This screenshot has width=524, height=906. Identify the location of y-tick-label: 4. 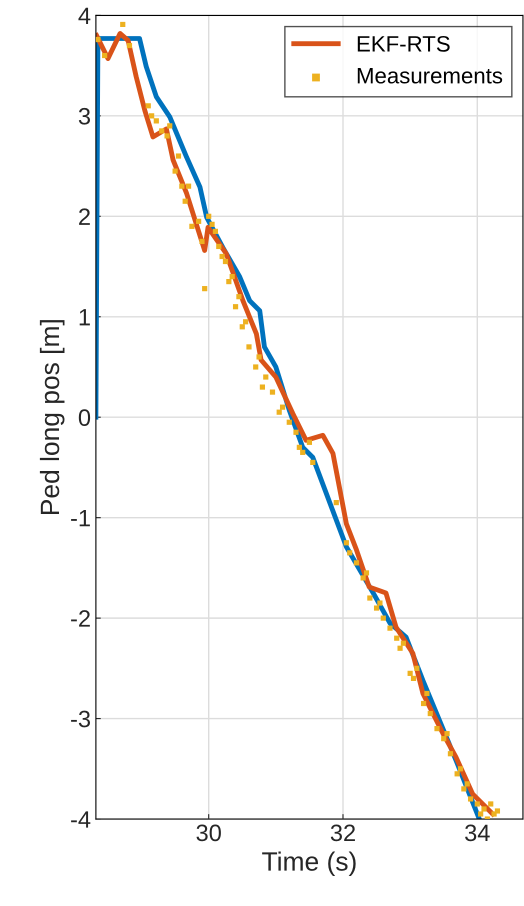
(84, 16).